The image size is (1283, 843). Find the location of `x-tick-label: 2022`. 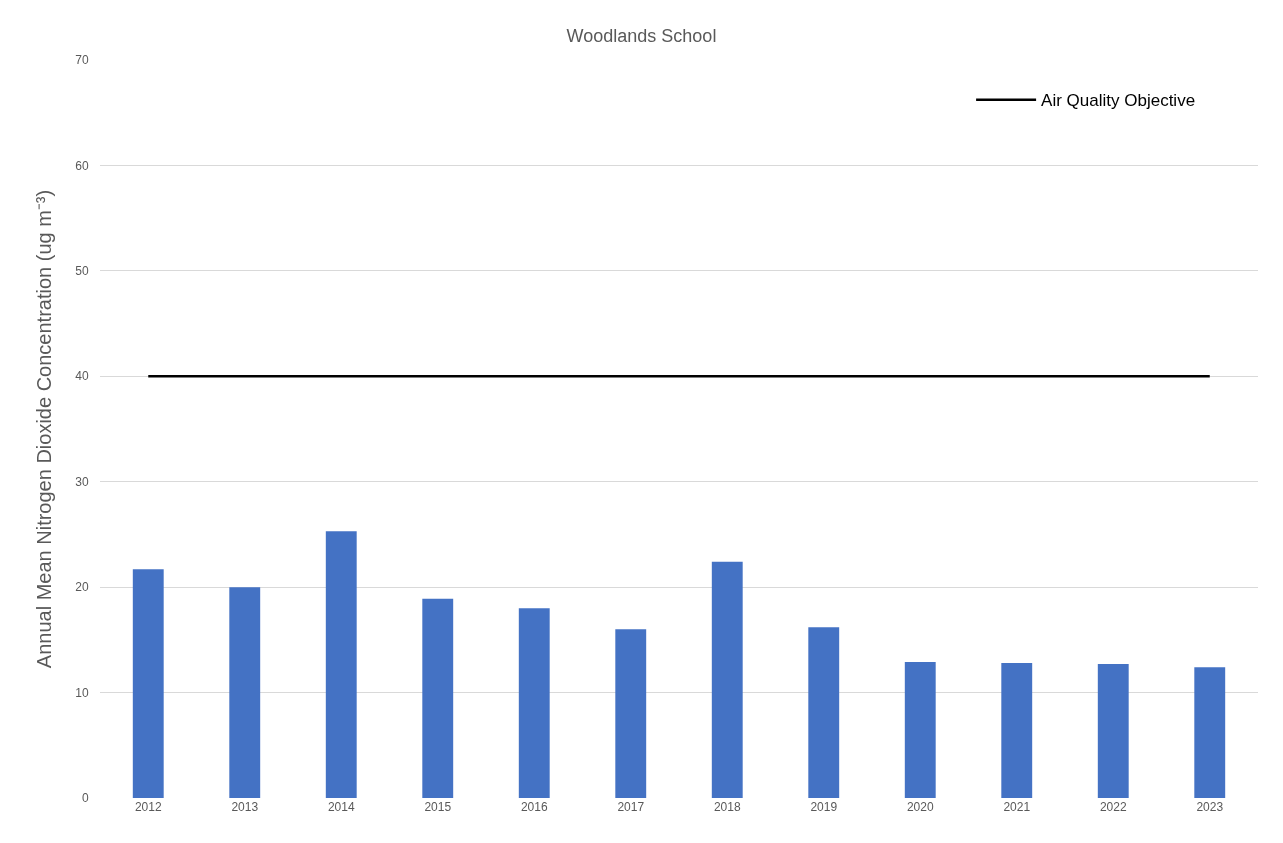

x-tick-label: 2022 is located at coordinates (1113, 807).